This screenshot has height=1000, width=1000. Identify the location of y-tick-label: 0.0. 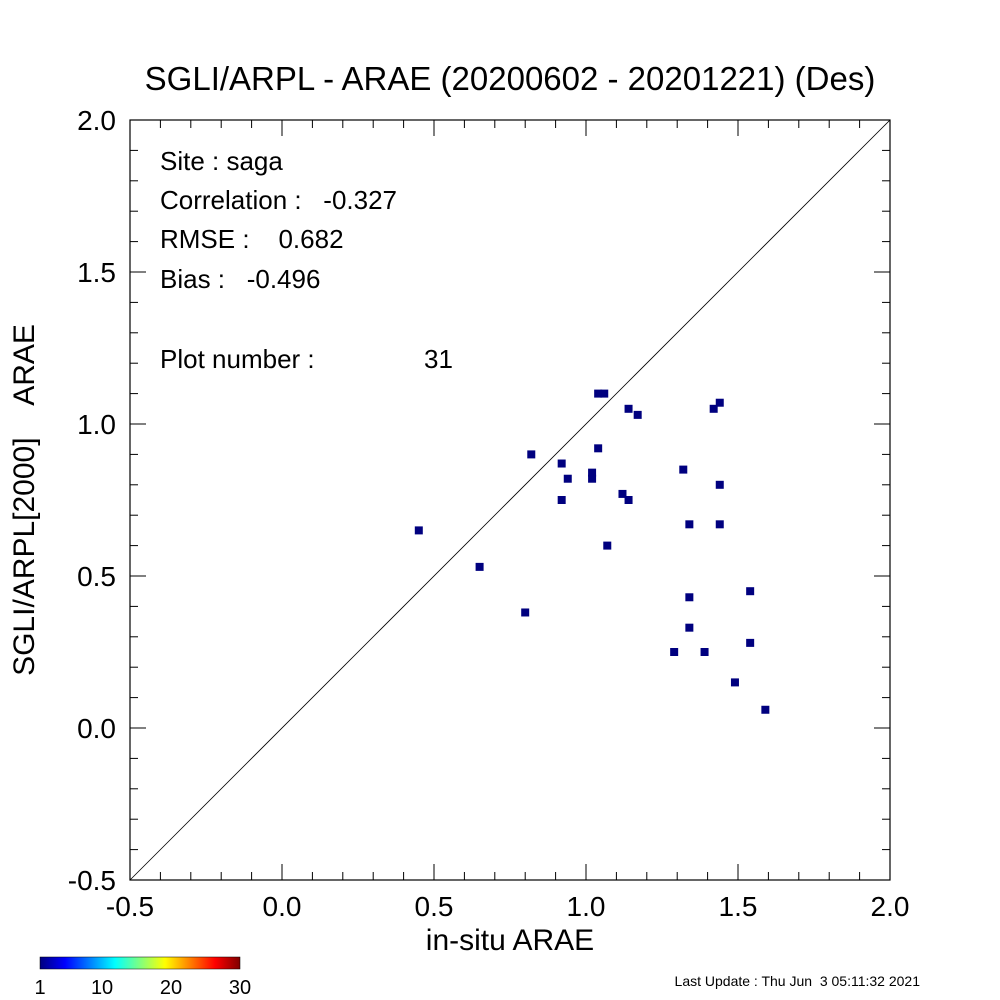
(96, 728).